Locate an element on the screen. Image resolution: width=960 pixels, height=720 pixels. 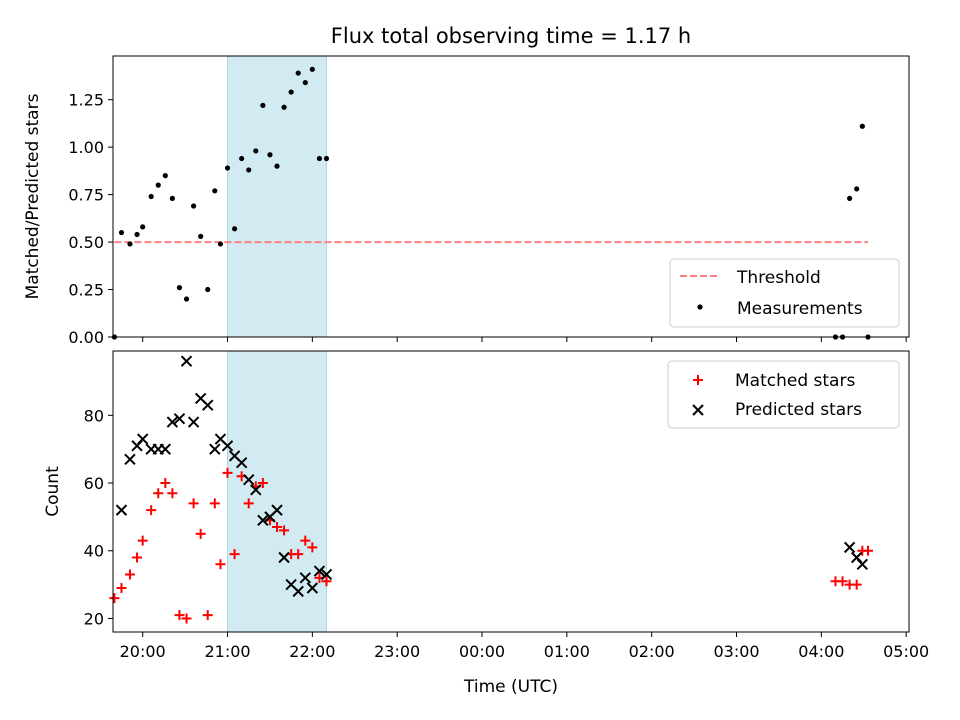
x-tick-label: 05:00 is located at coordinates (906, 651).